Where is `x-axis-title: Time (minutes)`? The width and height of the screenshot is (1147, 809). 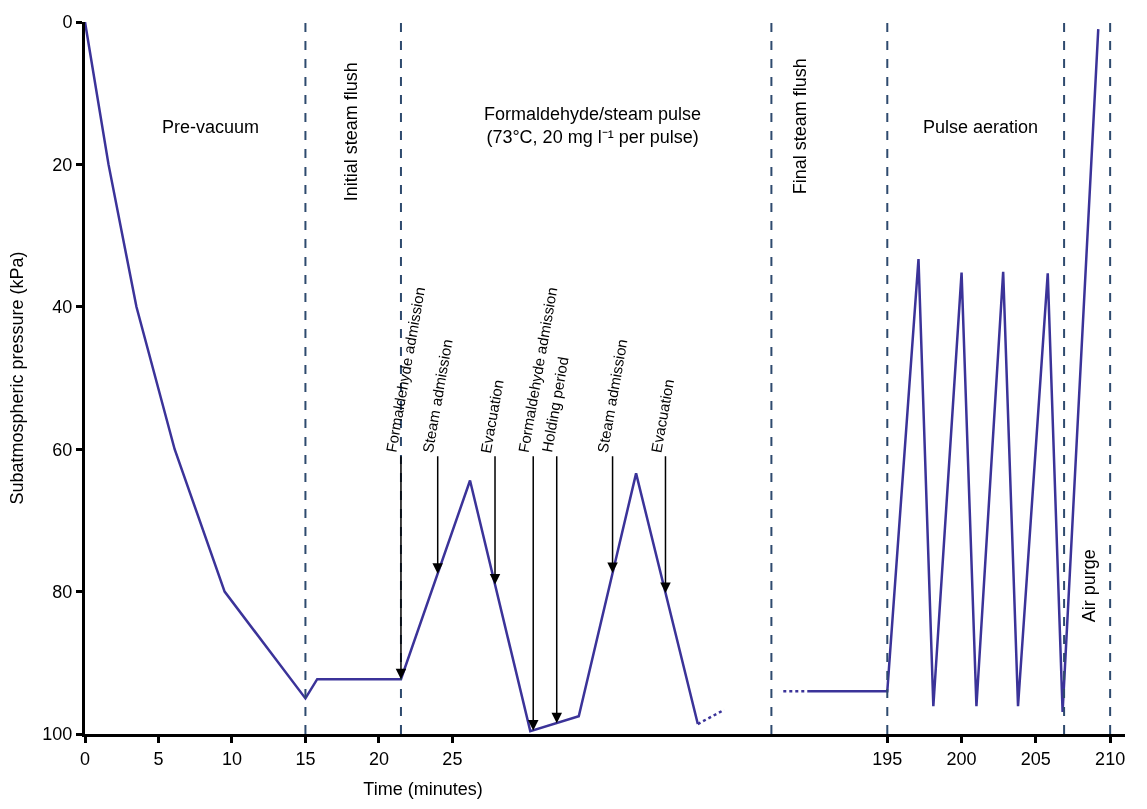
x-axis-title: Time (minutes) is located at coordinates (423, 788).